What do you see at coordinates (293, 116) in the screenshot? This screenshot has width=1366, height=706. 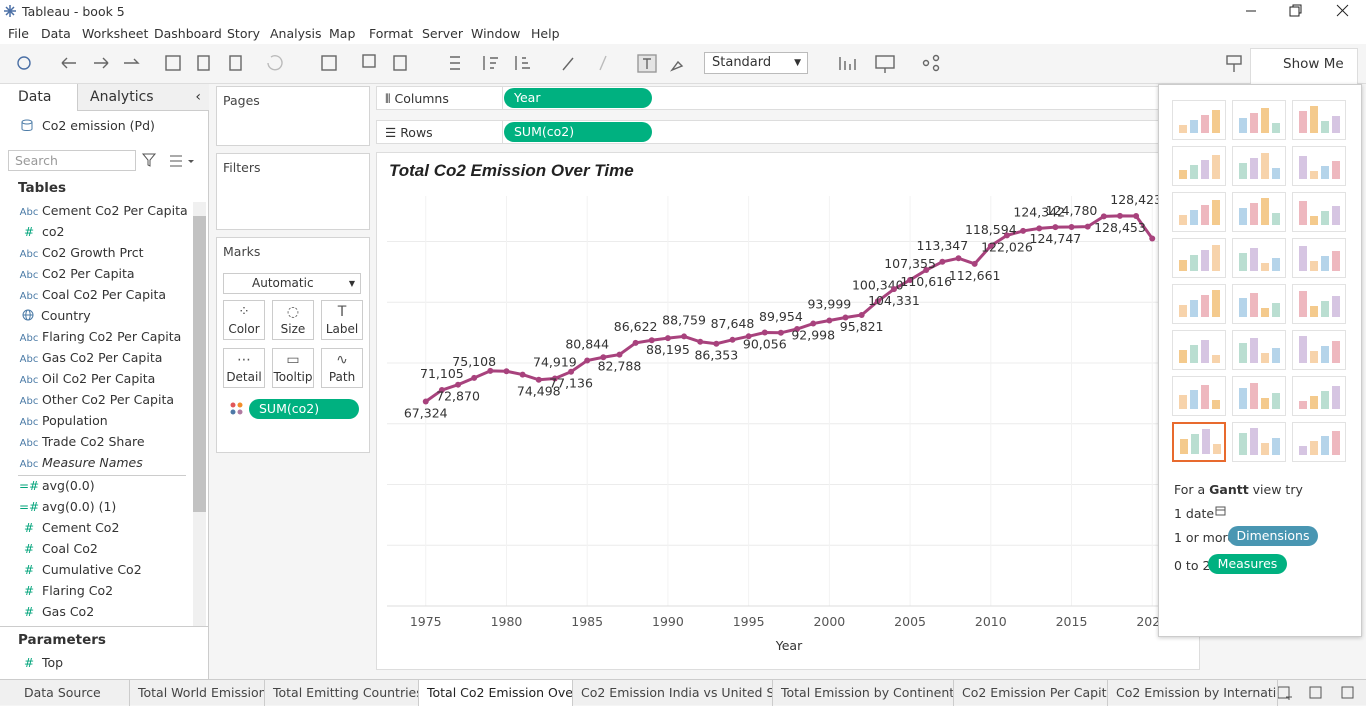 I see `pages-card: Pages` at bounding box center [293, 116].